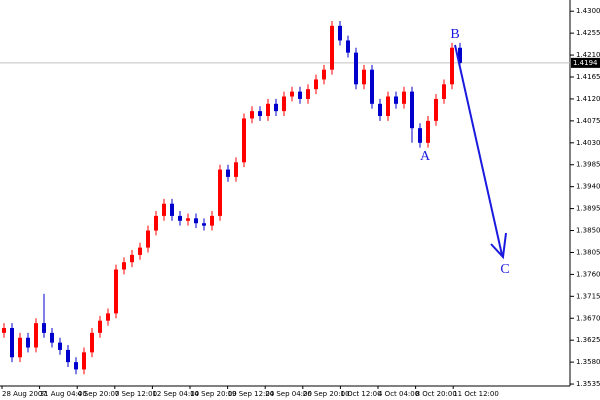 This screenshot has height=400, width=600. I want to click on last-price-box, so click(585, 62).